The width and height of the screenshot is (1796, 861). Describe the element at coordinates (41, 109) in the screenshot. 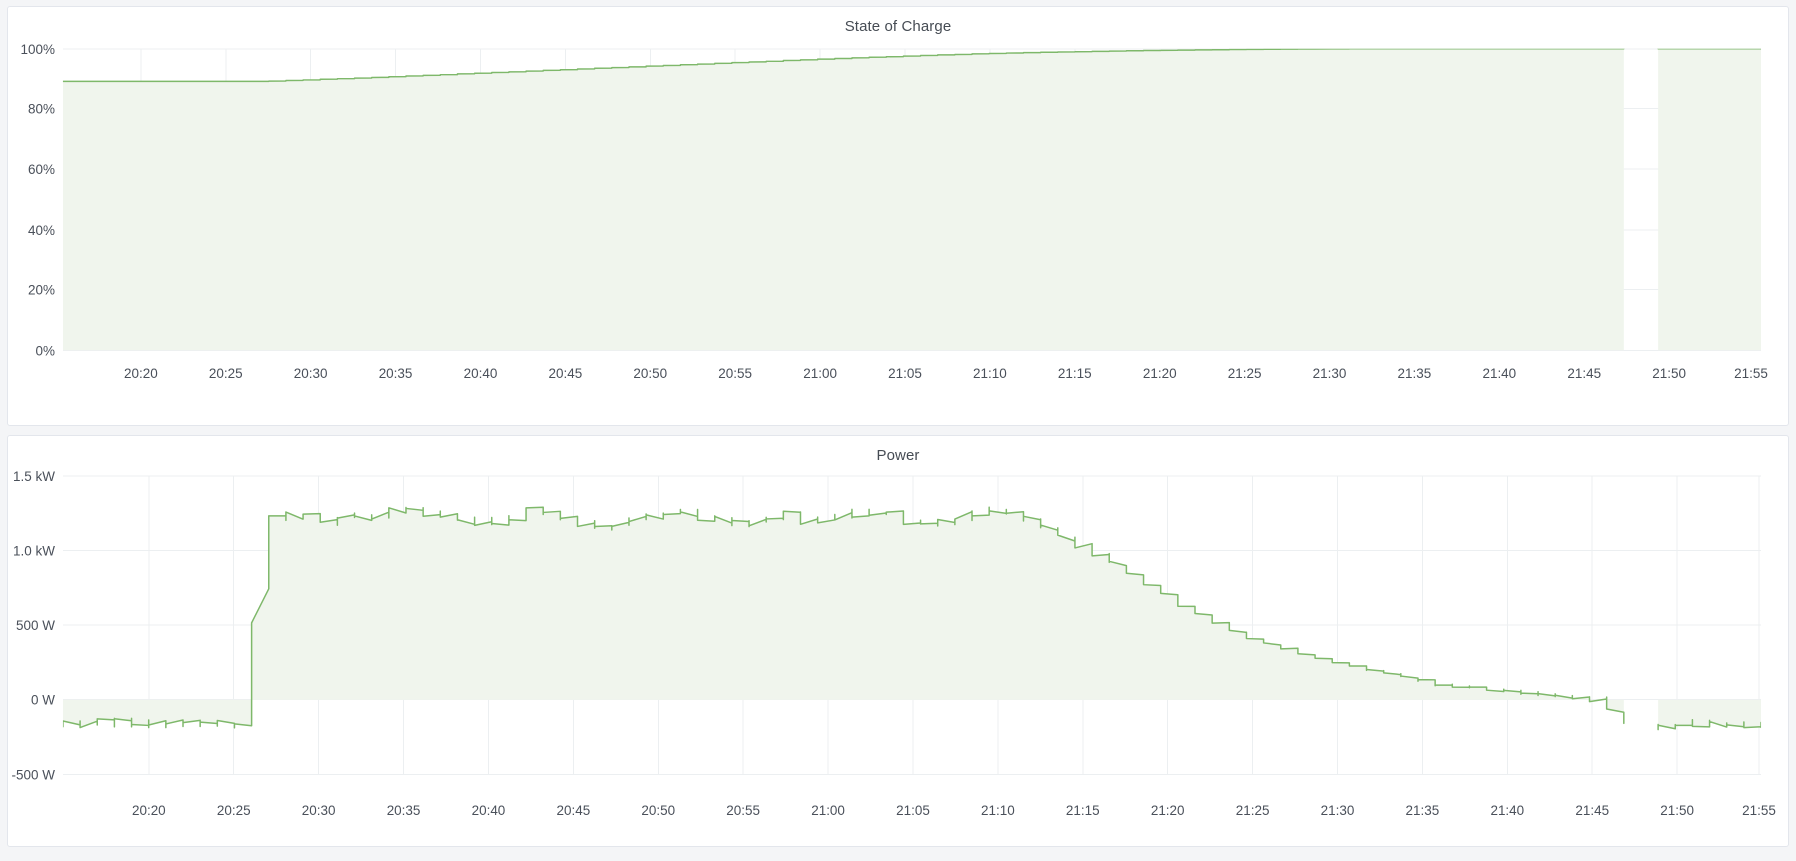

I see `y-tick-soc-80: 80%` at that location.